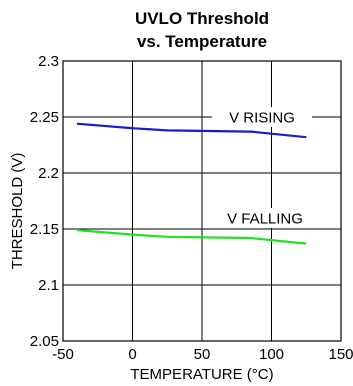 The width and height of the screenshot is (353, 386). I want to click on x-tick-label: 100, so click(271, 354).